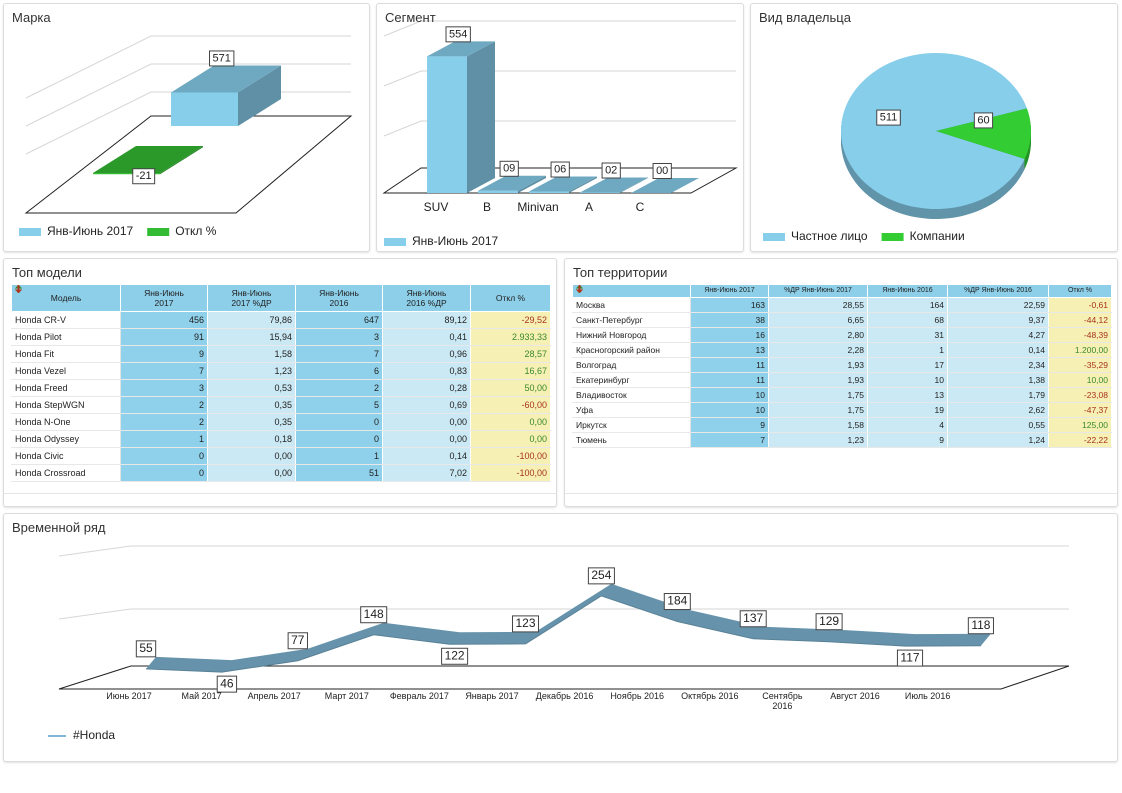  Describe the element at coordinates (998, 380) in the screenshot. I see `table-cell: 1,38` at that location.